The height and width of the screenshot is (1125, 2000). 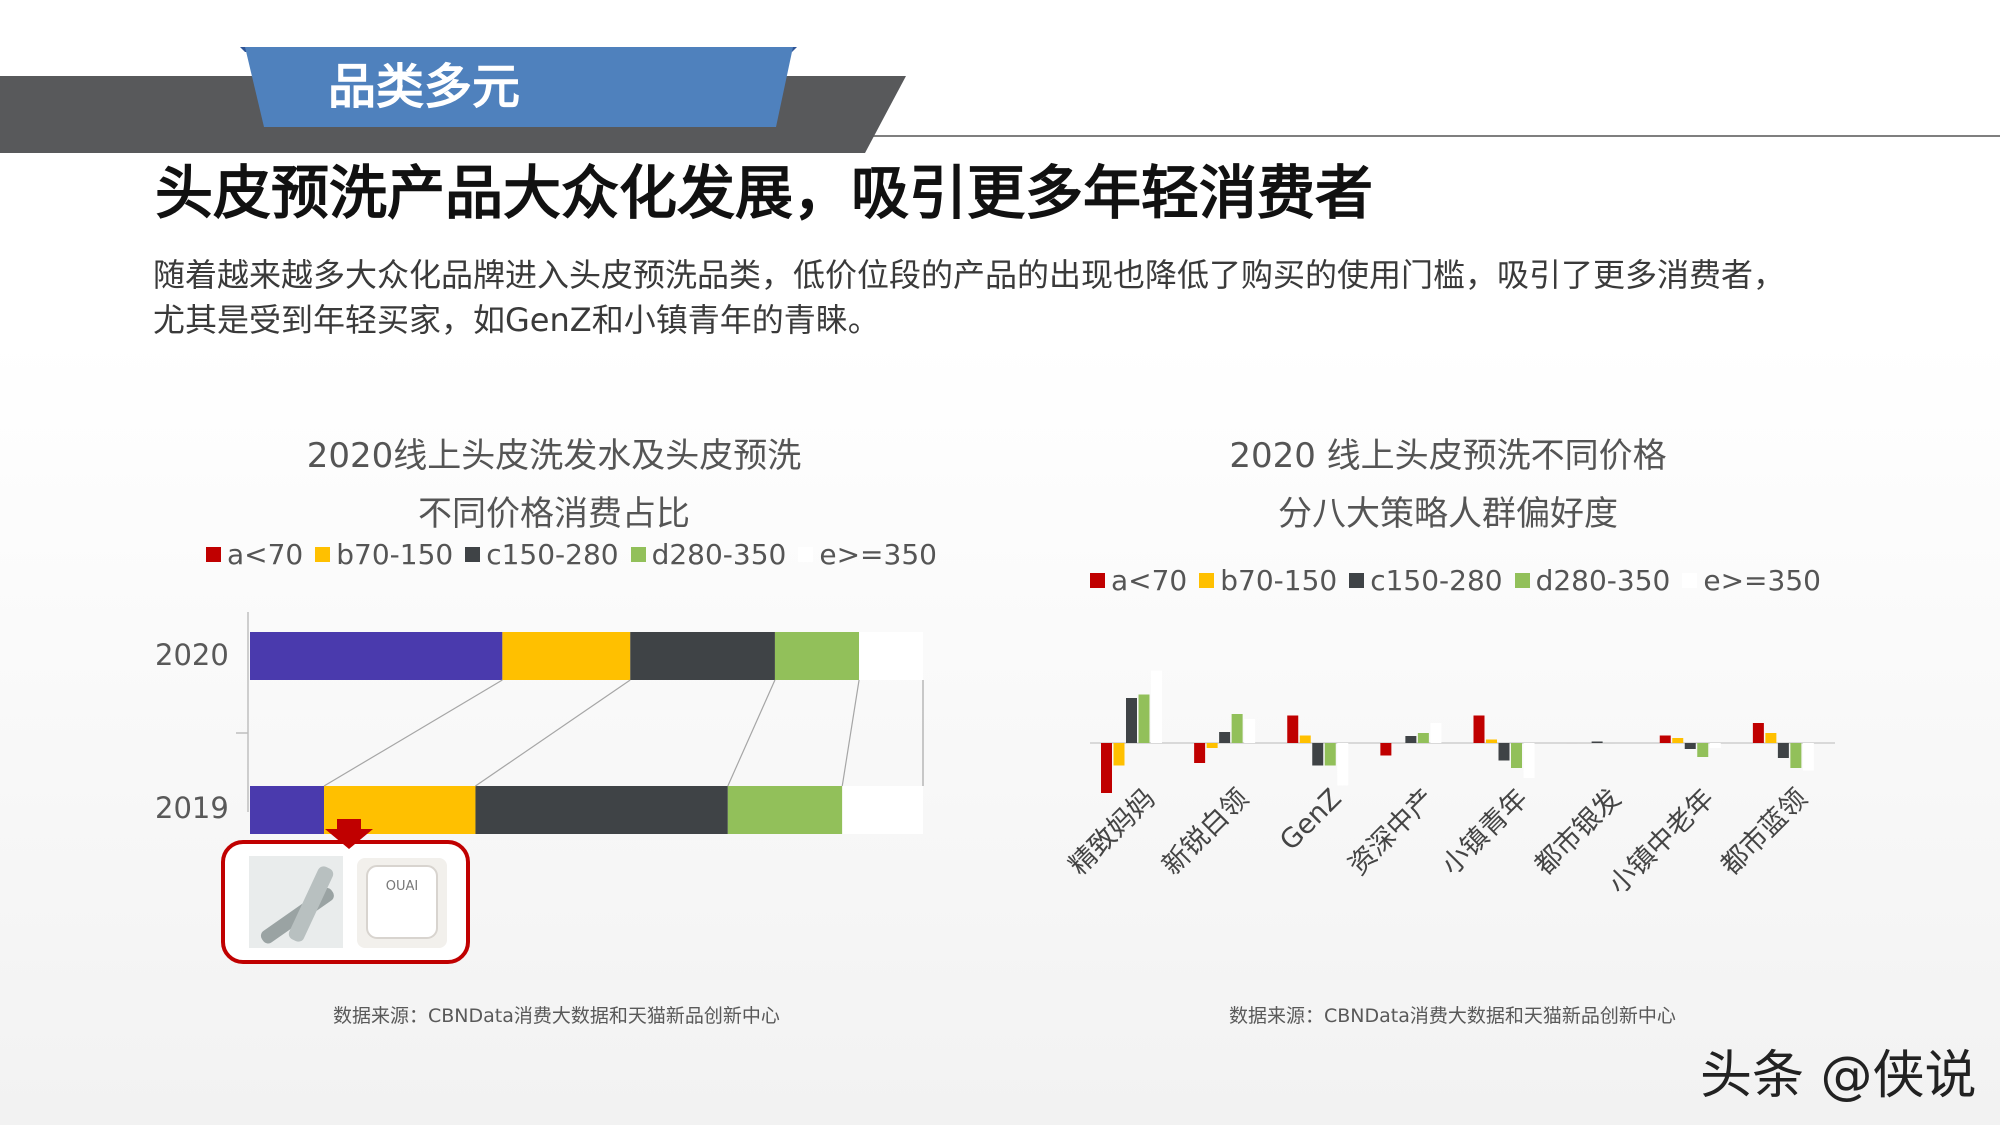 I want to click on chart2-category-label: 精致妈妈, so click(x=1112, y=832).